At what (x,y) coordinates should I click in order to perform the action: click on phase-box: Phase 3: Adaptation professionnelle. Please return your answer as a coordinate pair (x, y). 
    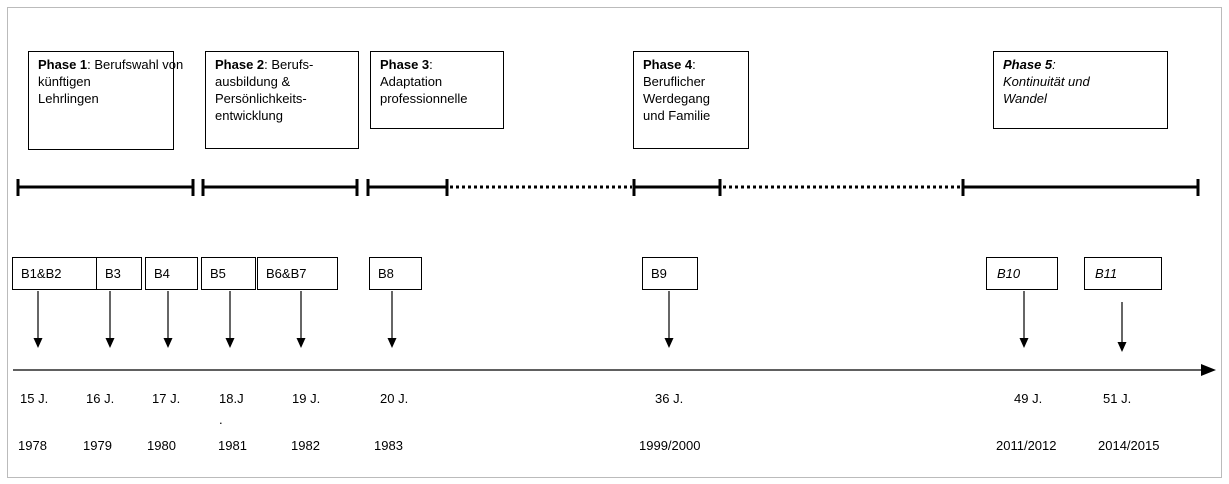
    Looking at the image, I should click on (437, 90).